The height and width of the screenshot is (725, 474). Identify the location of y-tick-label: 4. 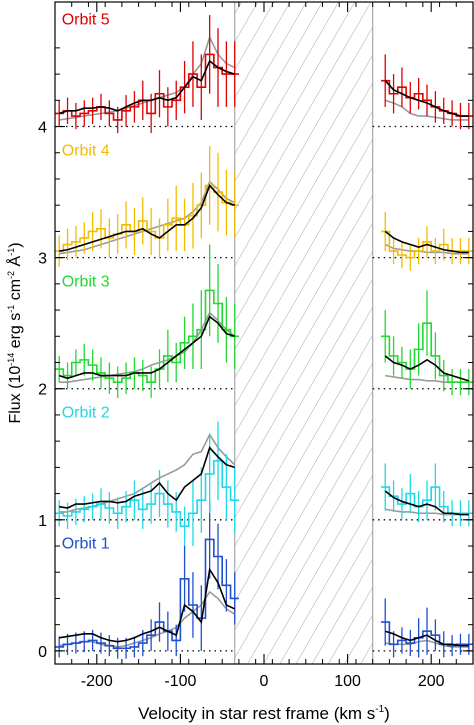
(42, 128).